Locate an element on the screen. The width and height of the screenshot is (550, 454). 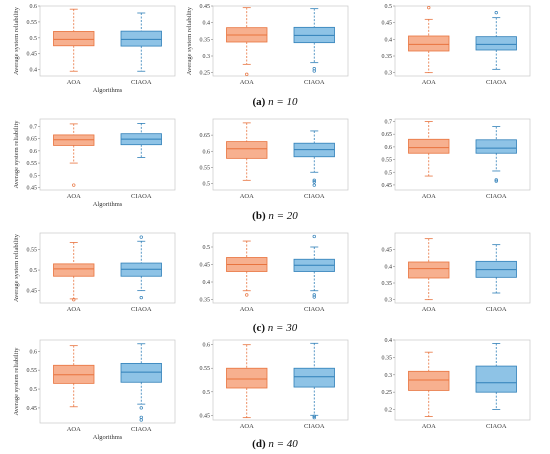
chart-panel-11: 0.45 0.5 0.55 0.6 AOA CIAOA is located at coordinates (274, 384).